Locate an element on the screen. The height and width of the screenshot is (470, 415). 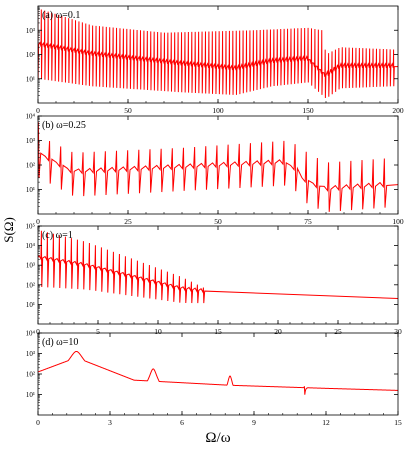
x-tick-label: 6 is located at coordinates (182, 422).